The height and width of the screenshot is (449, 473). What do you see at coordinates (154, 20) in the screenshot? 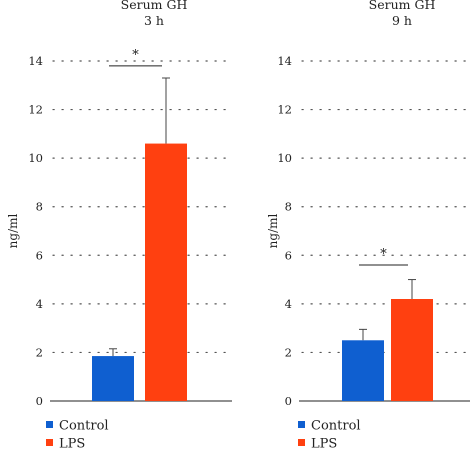
I see `chart-subtitle: 3 h` at bounding box center [154, 20].